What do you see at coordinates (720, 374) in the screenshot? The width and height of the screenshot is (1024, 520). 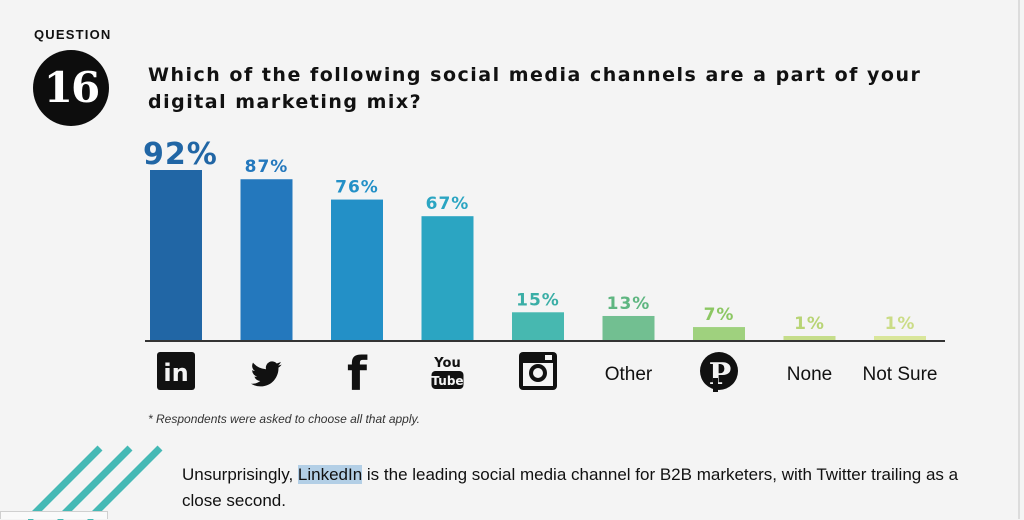 I see `pinterest-icon-glyph: P` at bounding box center [720, 374].